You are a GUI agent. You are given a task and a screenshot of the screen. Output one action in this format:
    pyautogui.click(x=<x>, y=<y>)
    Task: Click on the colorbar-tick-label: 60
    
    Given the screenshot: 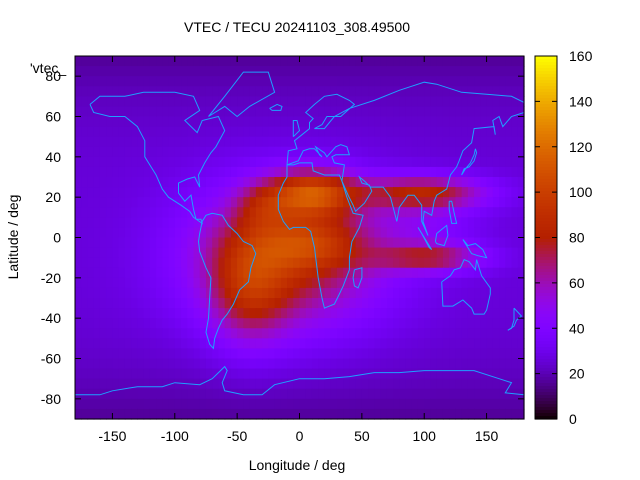 What is the action you would take?
    pyautogui.click(x=577, y=283)
    